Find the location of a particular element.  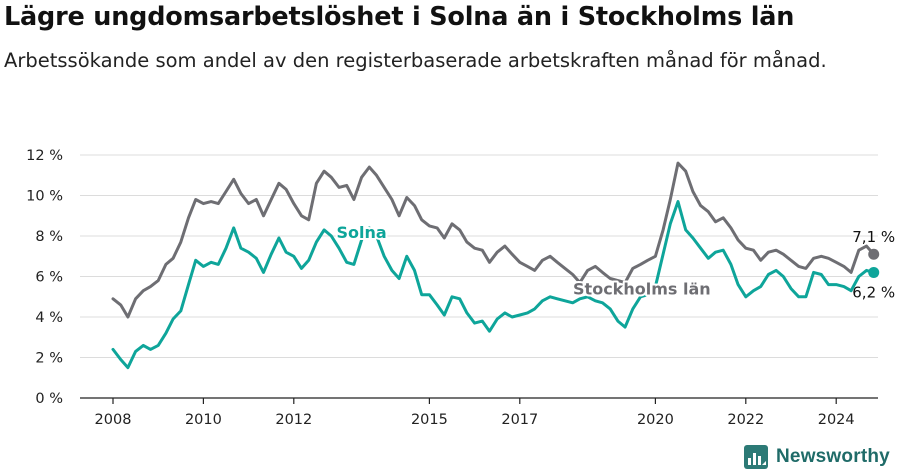

series-label-stockholms-lan: Stockholms län is located at coordinates (642, 289).